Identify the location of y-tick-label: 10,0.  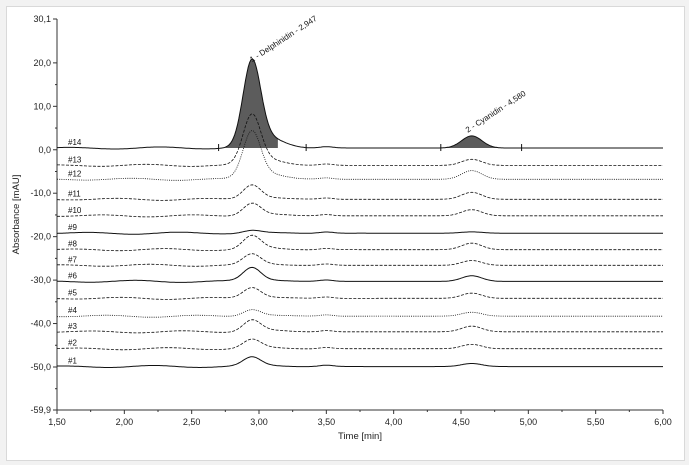
(42, 106).